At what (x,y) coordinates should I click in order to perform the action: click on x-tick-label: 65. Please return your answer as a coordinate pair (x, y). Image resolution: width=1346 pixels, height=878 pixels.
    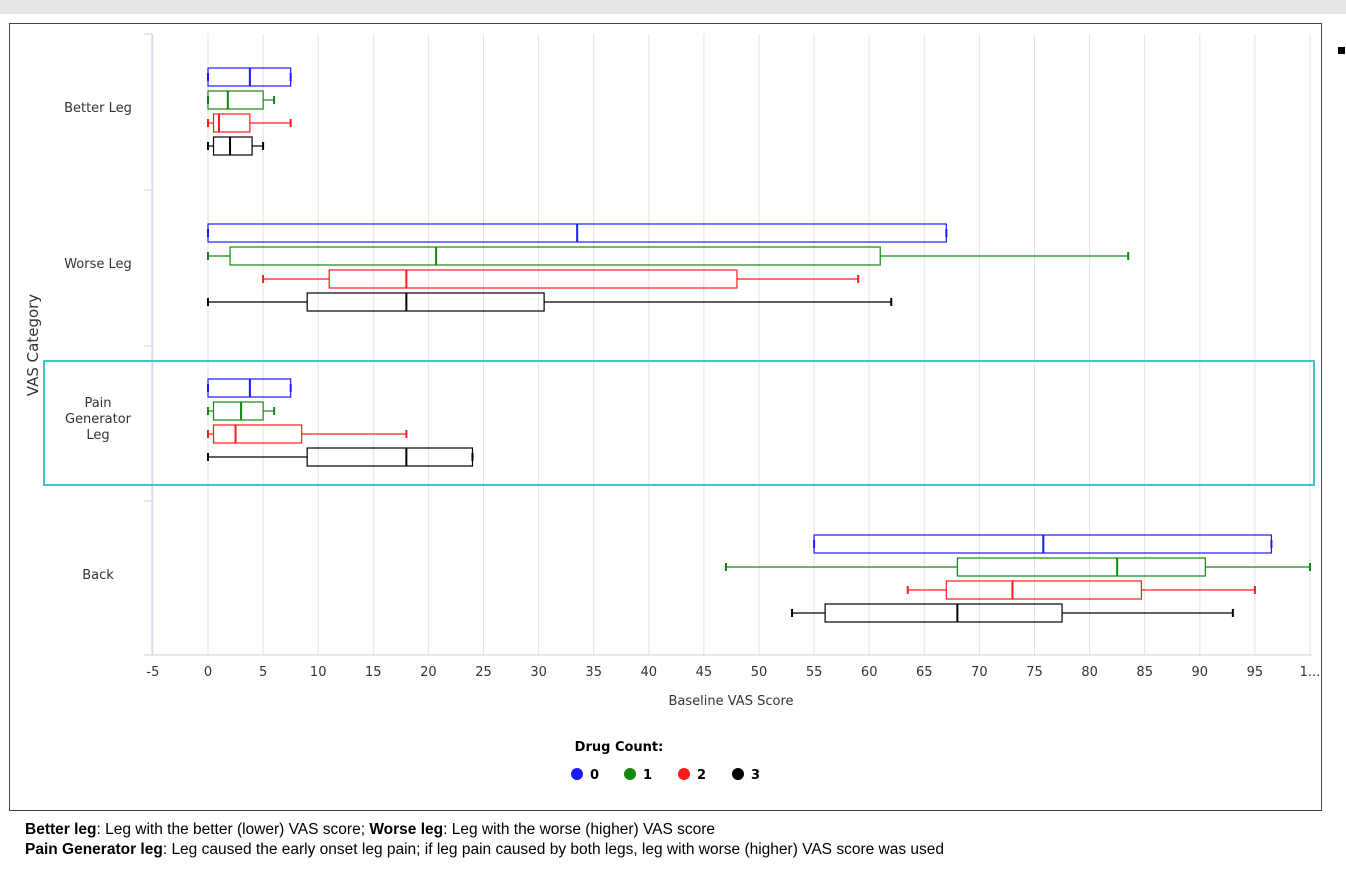
    Looking at the image, I should click on (924, 672).